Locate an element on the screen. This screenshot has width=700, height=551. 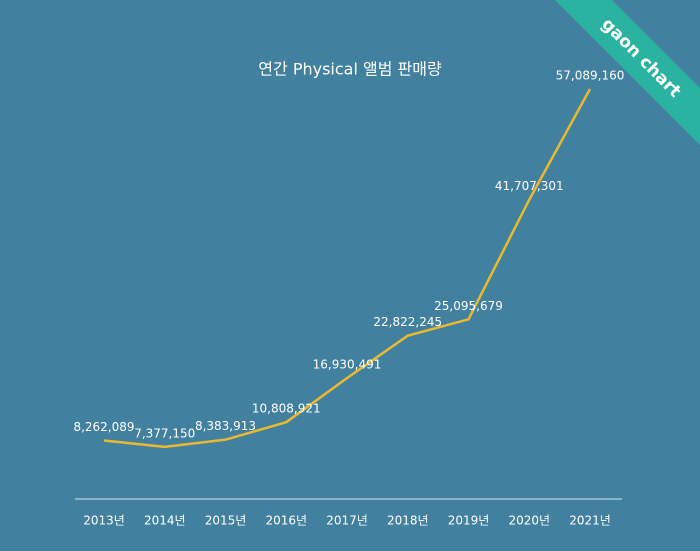
x-tick-label: 2014년 is located at coordinates (165, 521).